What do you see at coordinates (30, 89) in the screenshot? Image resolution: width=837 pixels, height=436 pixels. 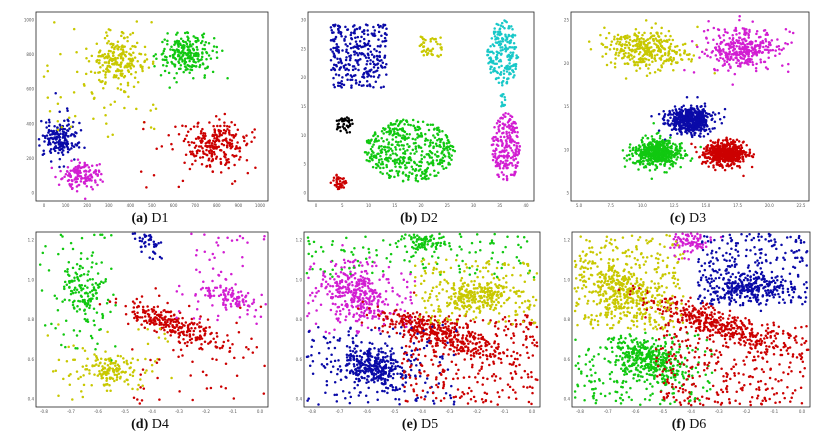 I see `y-tick-label: 600` at bounding box center [30, 89].